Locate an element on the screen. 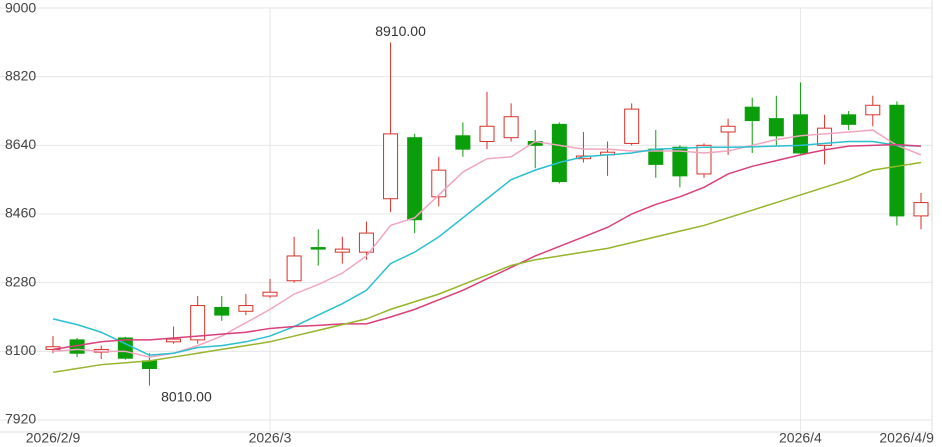 The image size is (942, 447). extreme-label: 8910.00 is located at coordinates (400, 31).